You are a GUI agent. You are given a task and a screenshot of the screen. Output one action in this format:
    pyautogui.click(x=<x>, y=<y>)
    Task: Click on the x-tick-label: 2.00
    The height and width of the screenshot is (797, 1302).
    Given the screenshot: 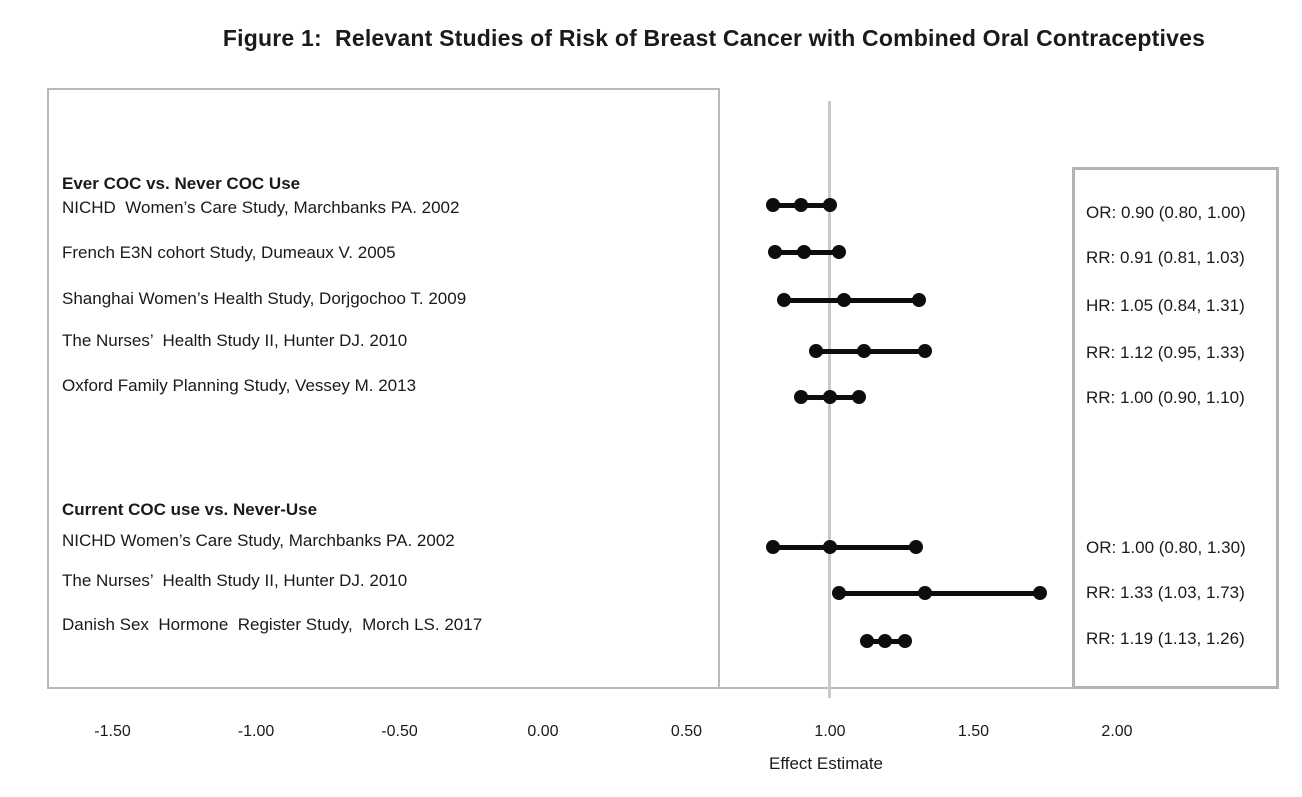 What is the action you would take?
    pyautogui.click(x=1117, y=731)
    